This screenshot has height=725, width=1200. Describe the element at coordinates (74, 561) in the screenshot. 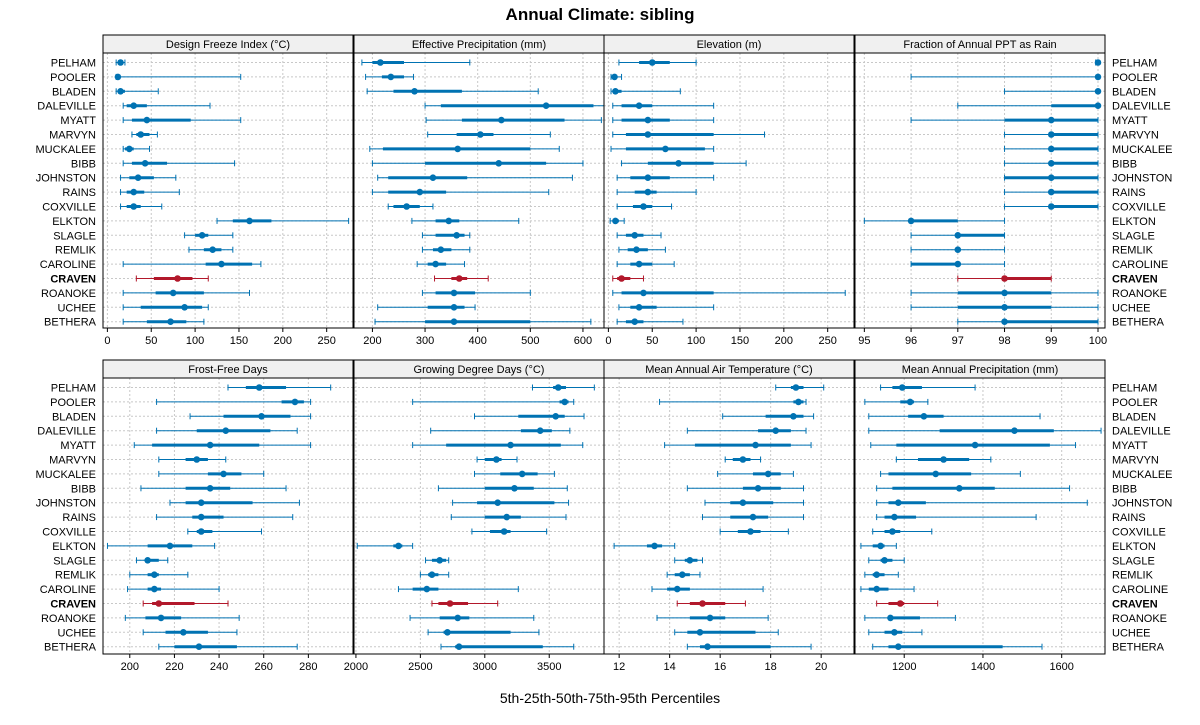

I see `site-label-left-slagle: SLAGLE` at that location.